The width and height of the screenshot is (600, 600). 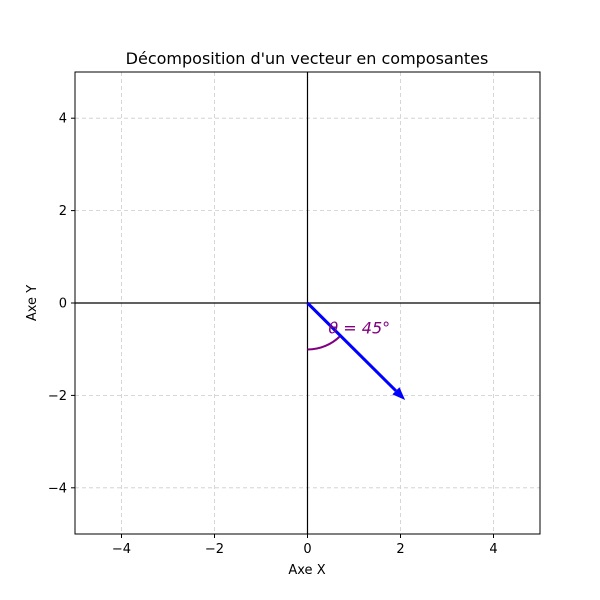 What do you see at coordinates (214, 549) in the screenshot?
I see `x-tick-label: −2` at bounding box center [214, 549].